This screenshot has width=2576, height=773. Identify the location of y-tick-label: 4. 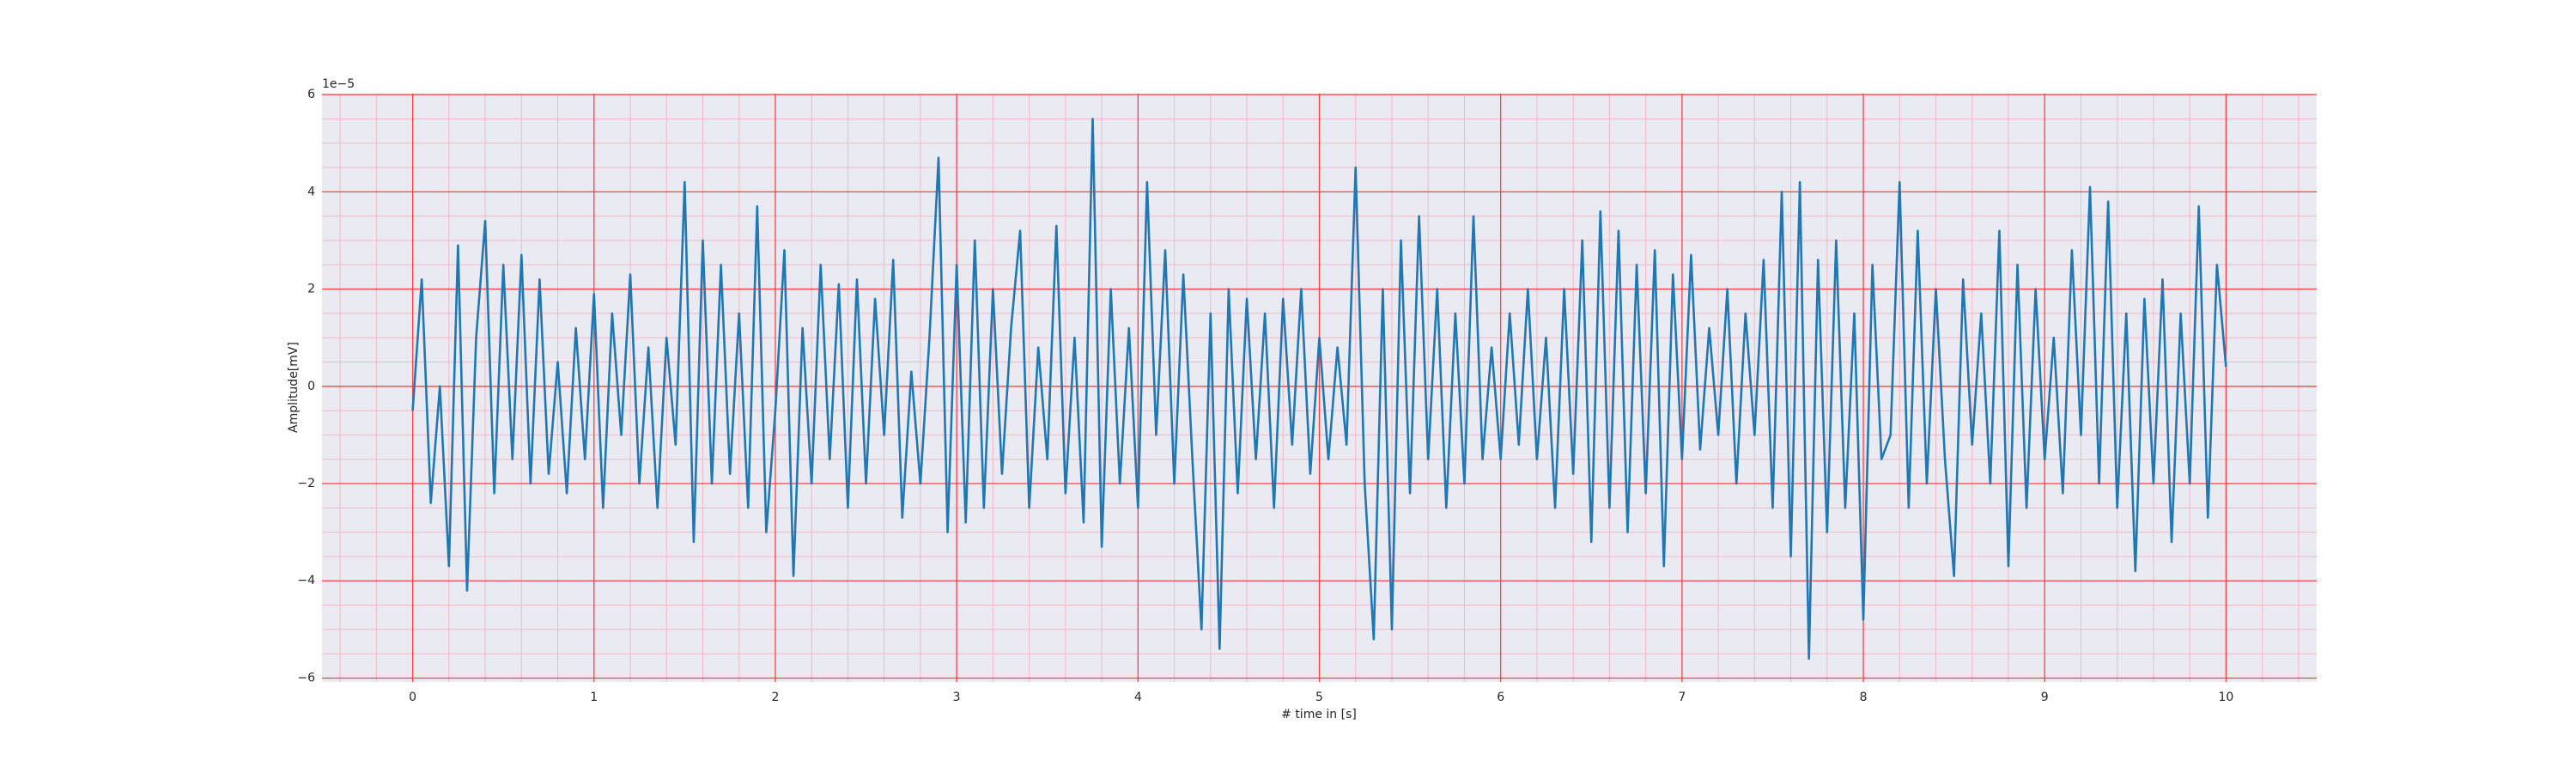
(311, 191).